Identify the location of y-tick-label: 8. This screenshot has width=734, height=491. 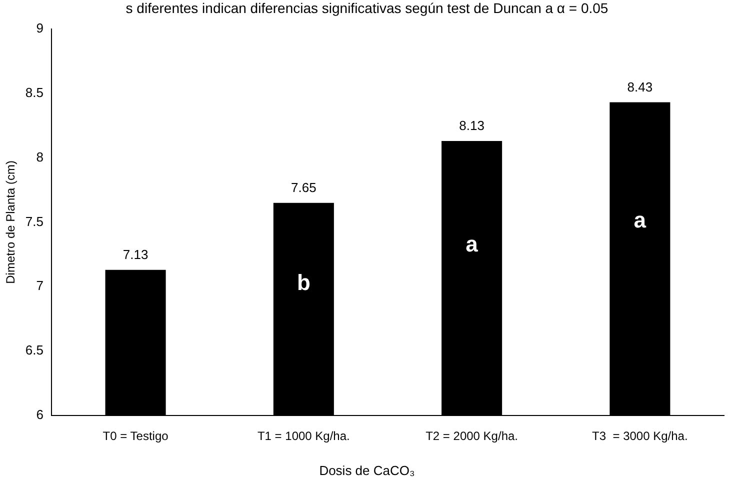
(40, 156).